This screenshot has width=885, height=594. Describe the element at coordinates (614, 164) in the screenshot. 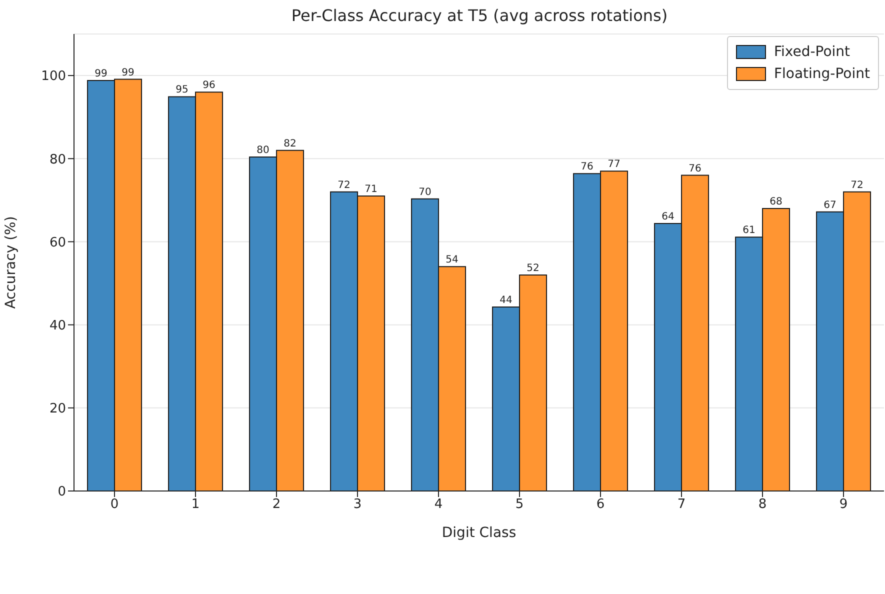

I see `data-label: 77` at that location.